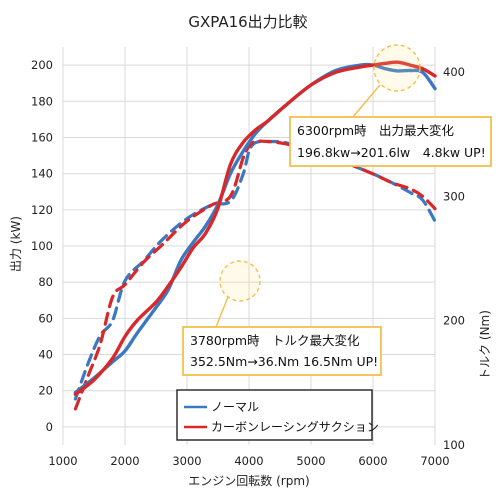 The image size is (500, 500). What do you see at coordinates (434, 461) in the screenshot?
I see `x-tick-label: 7000` at bounding box center [434, 461].